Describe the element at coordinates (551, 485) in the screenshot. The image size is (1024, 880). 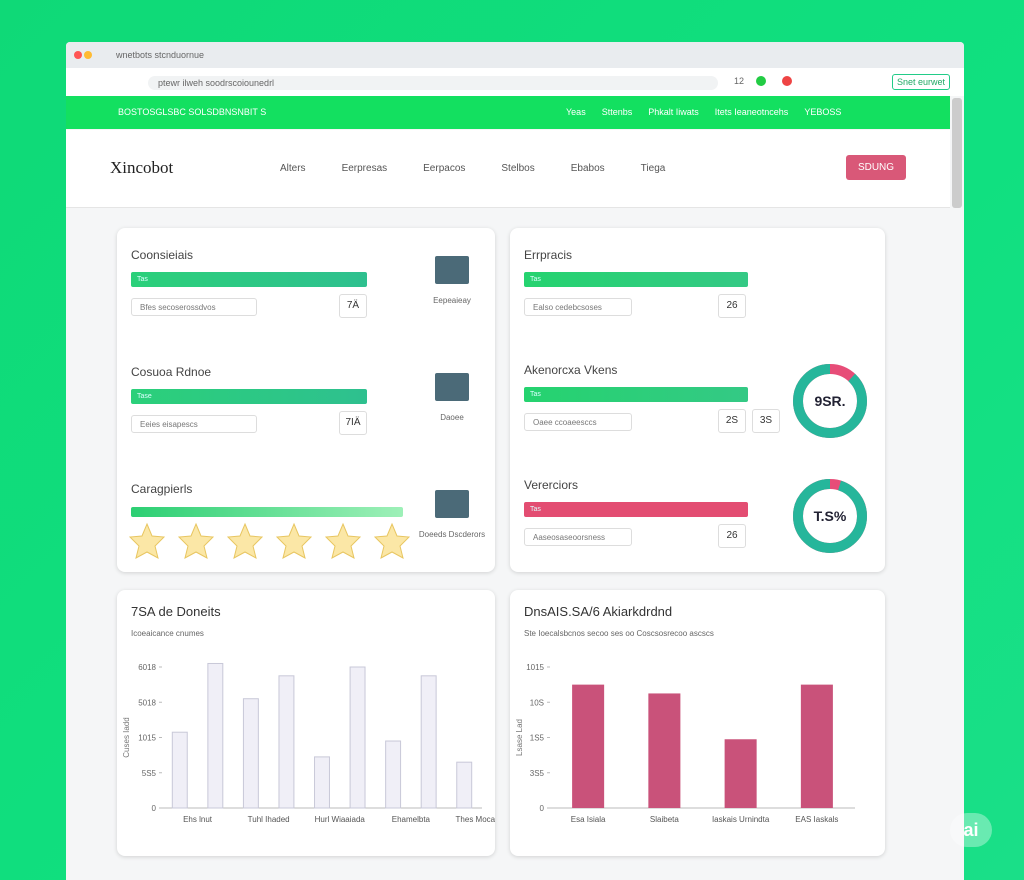
I see `section-title: Vererciors` at that location.